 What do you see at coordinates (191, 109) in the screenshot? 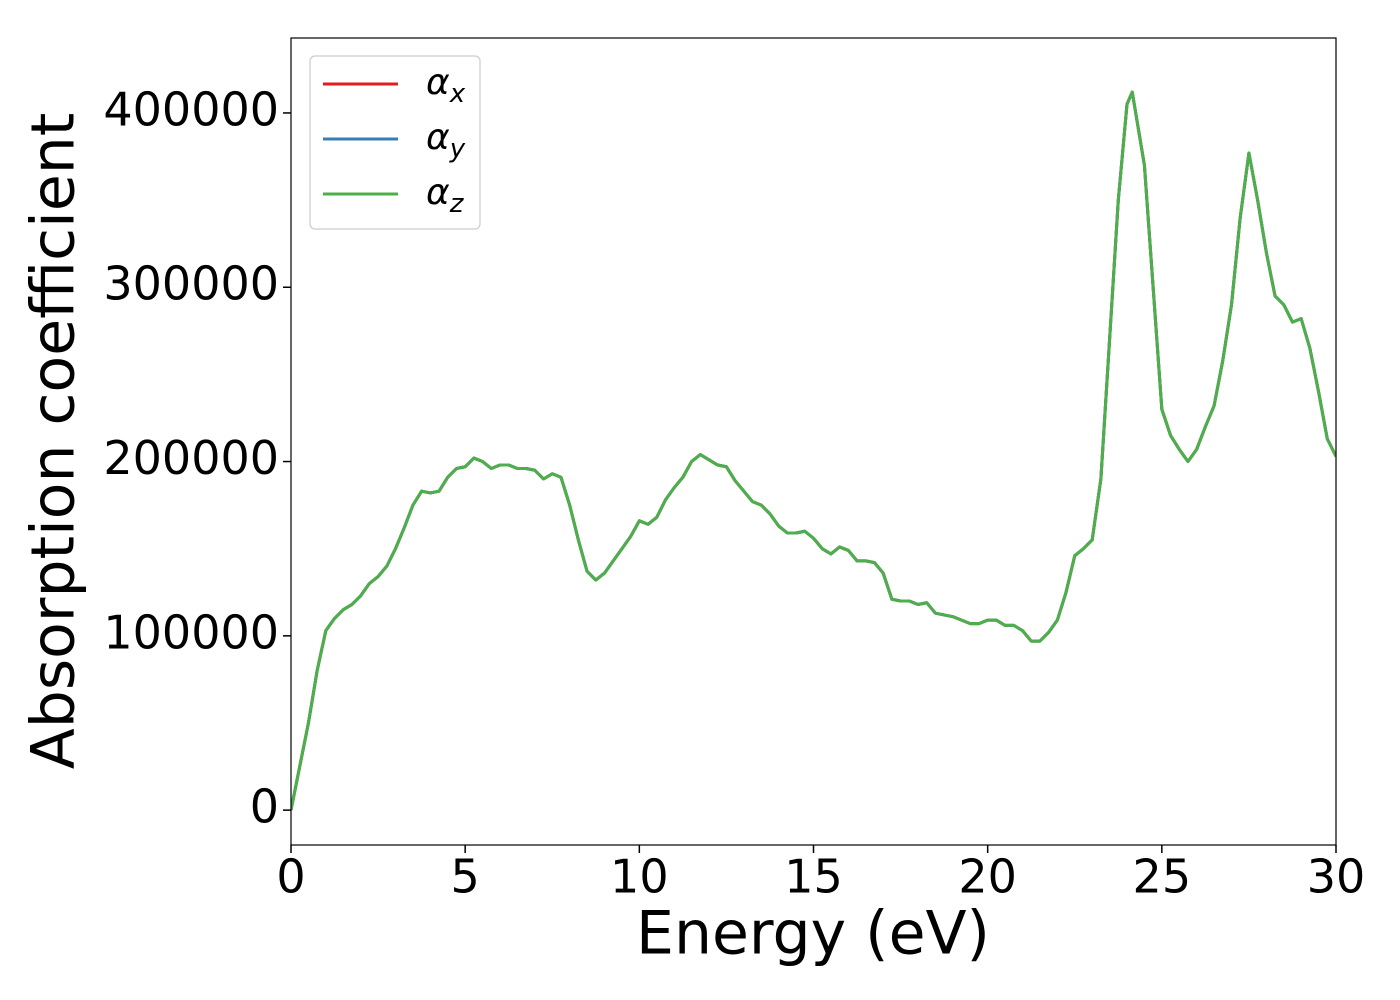
I see `y-tick-label: 400000` at bounding box center [191, 109].